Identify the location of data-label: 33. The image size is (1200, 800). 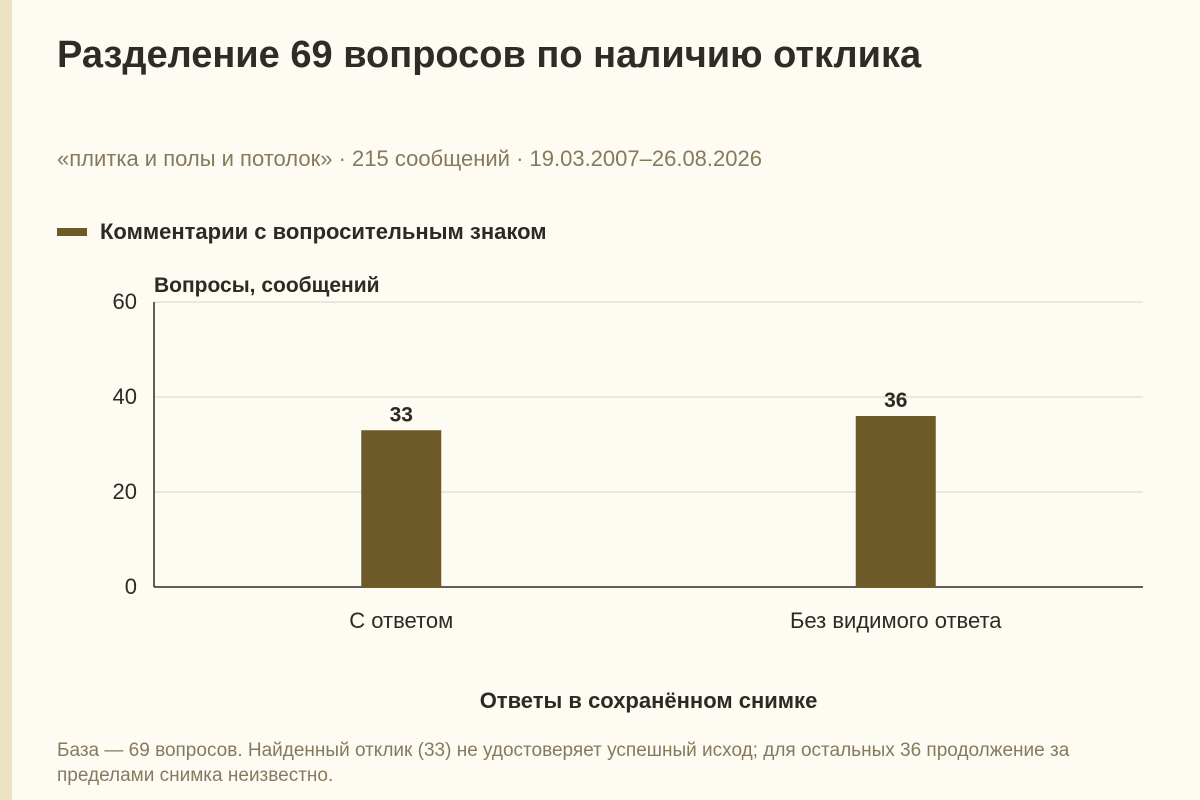
(401, 414).